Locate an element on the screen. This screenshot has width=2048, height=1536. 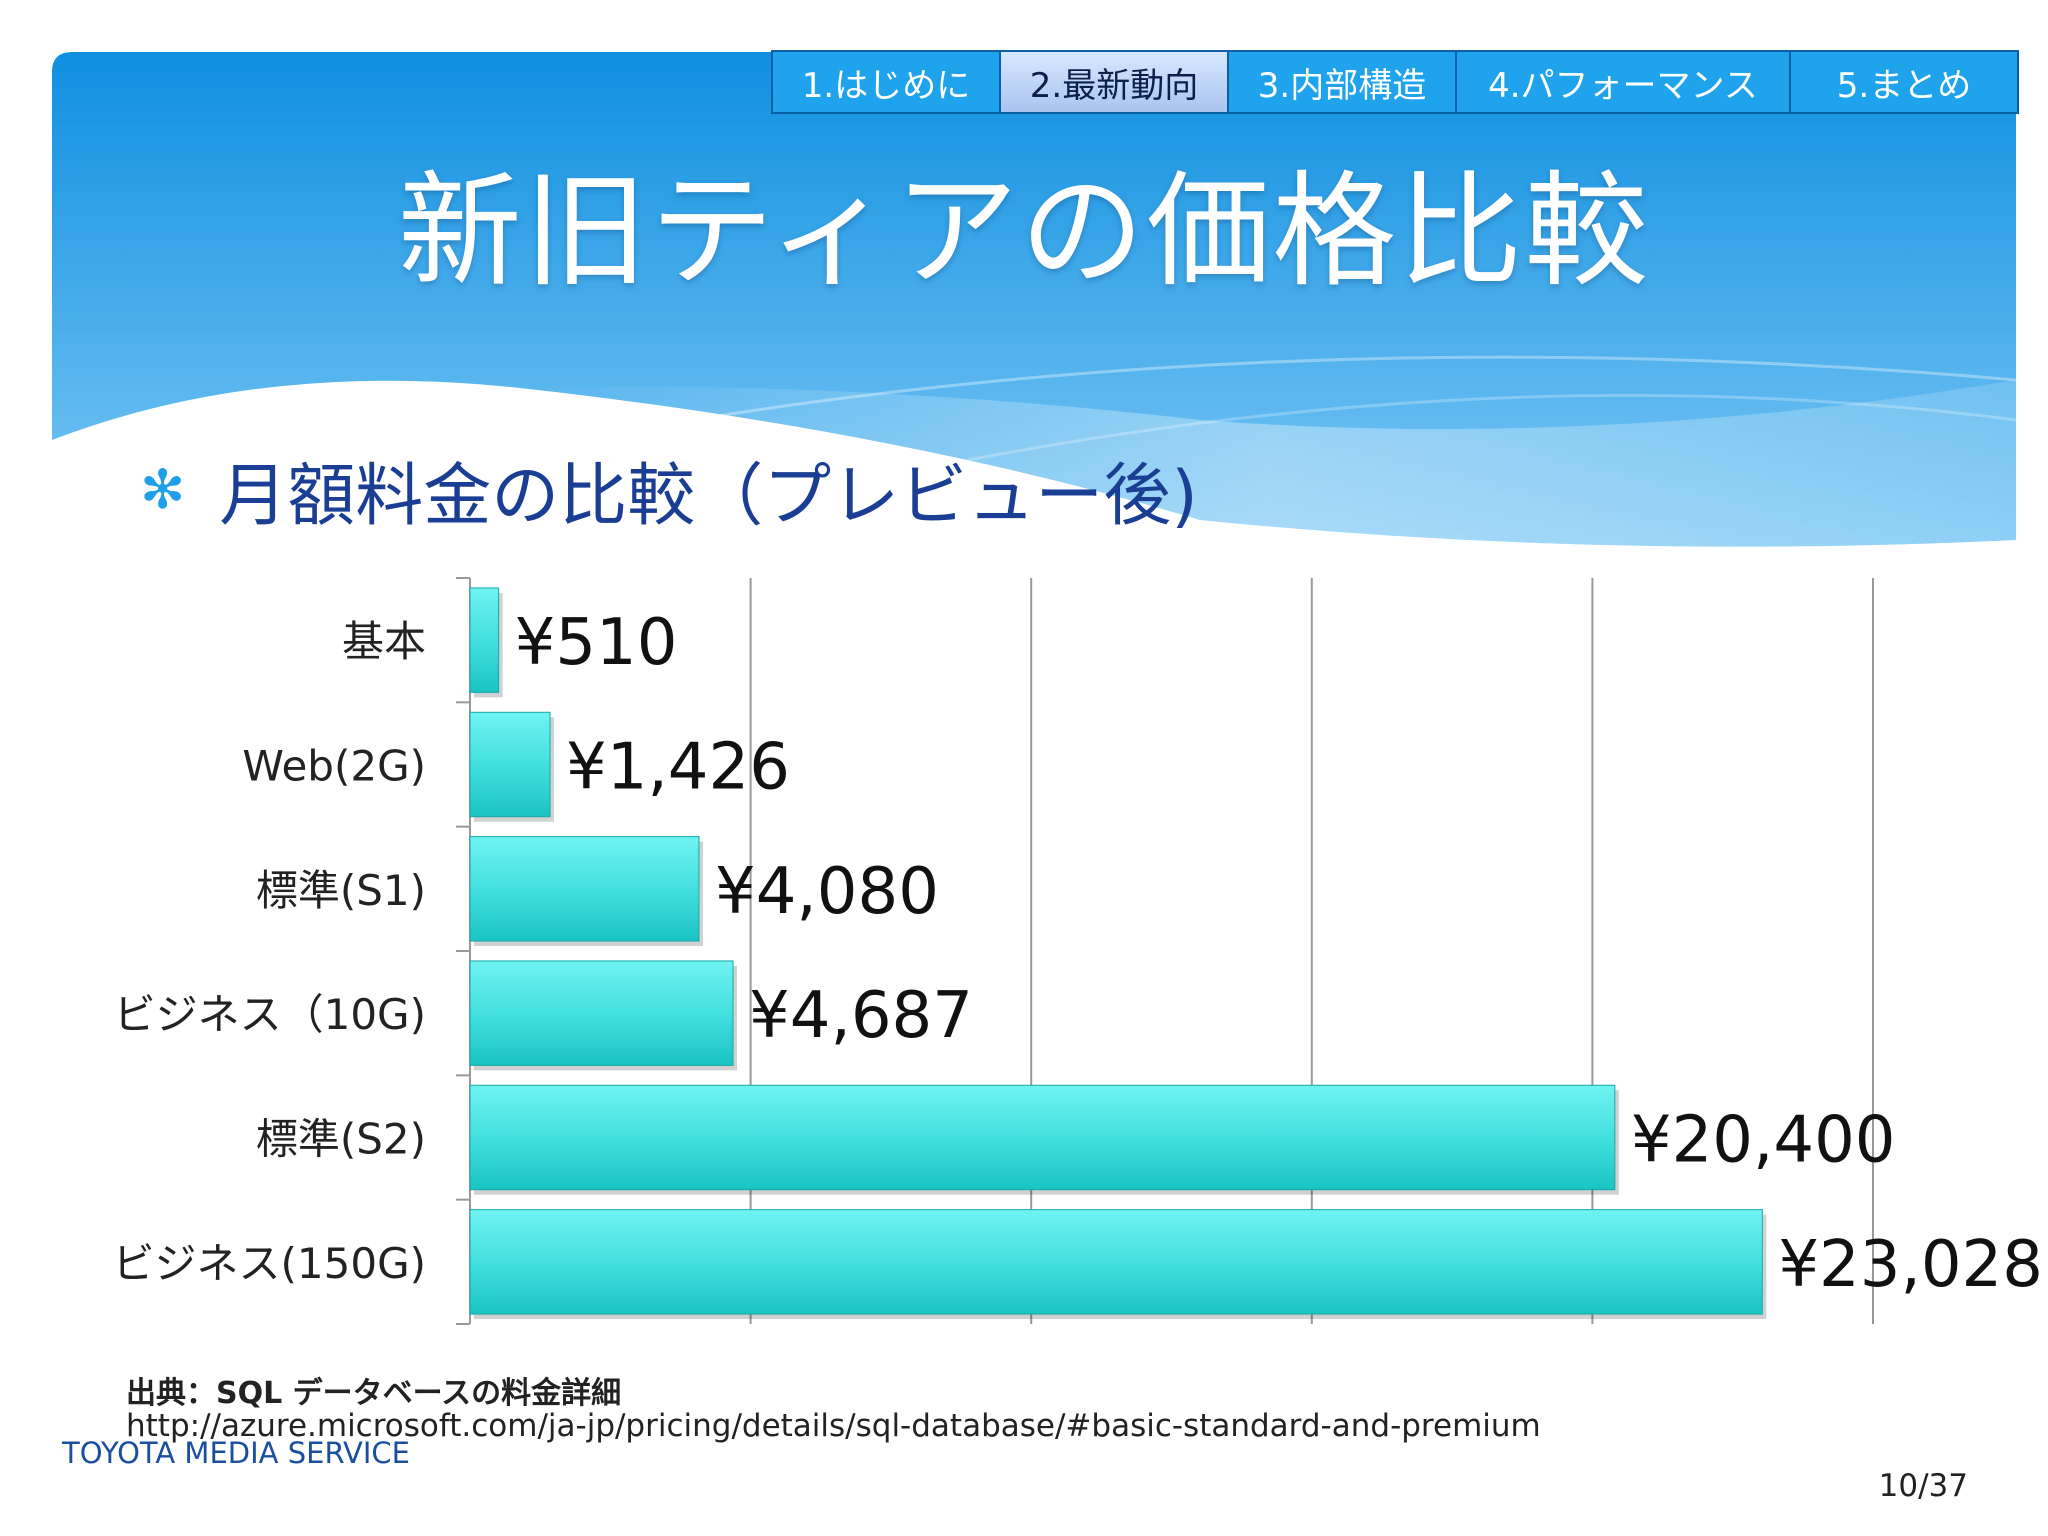
category-label: 標準(S2) is located at coordinates (341, 1139).